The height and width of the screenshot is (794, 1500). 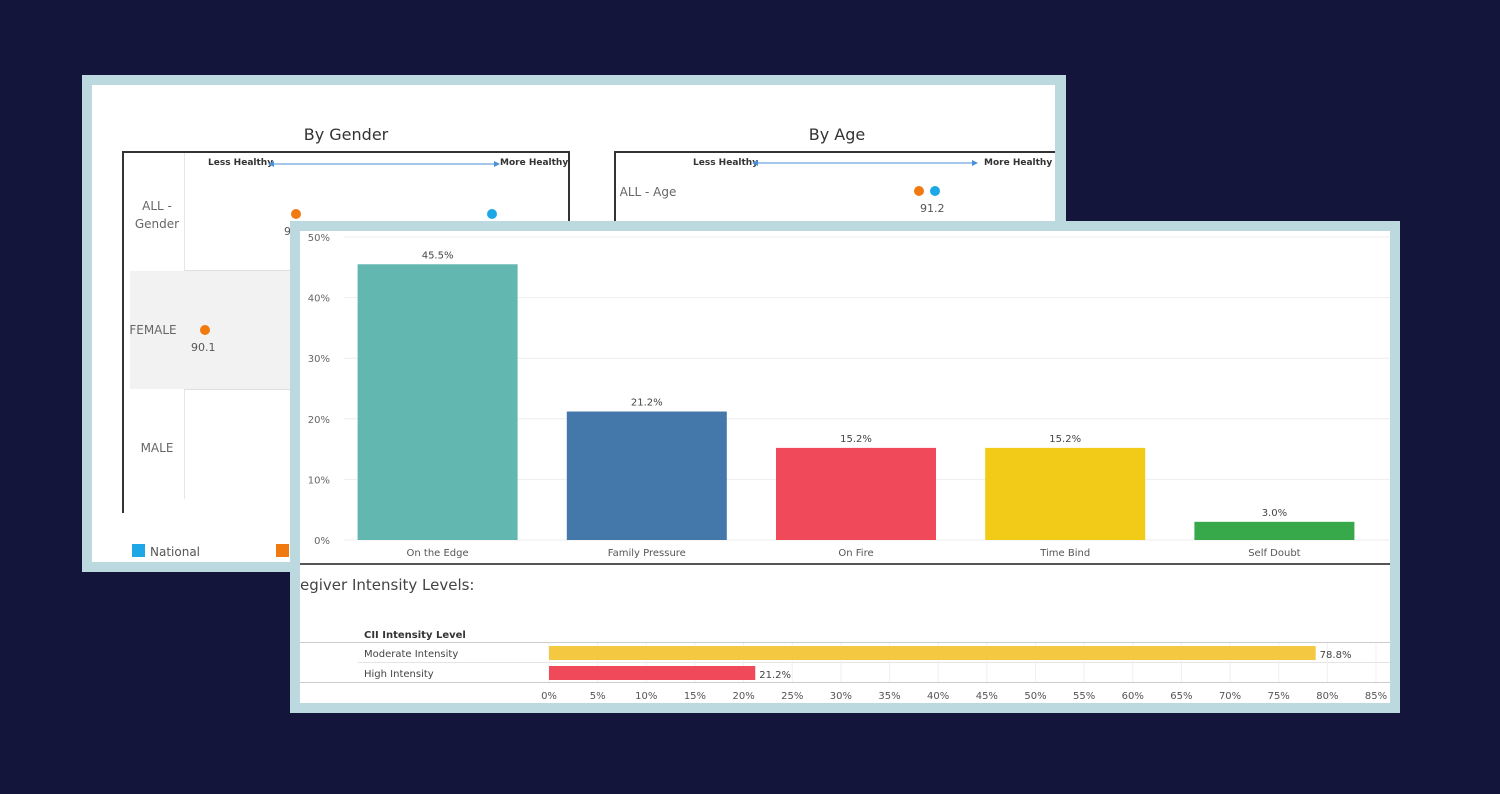 I want to click on y-tick-label: 20%, so click(x=319, y=420).